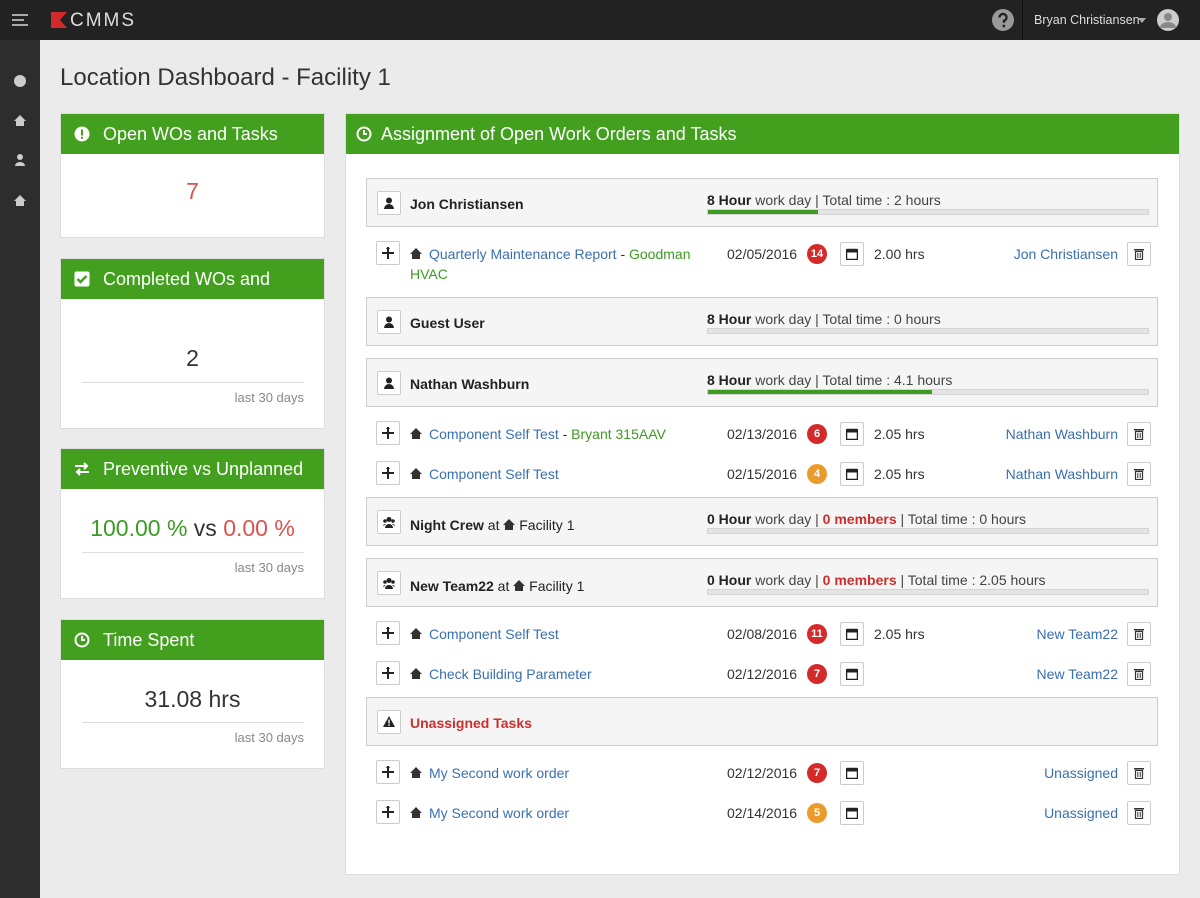 This screenshot has height=898, width=1200. What do you see at coordinates (510, 674) in the screenshot?
I see `task-link: Check Building Parameter` at bounding box center [510, 674].